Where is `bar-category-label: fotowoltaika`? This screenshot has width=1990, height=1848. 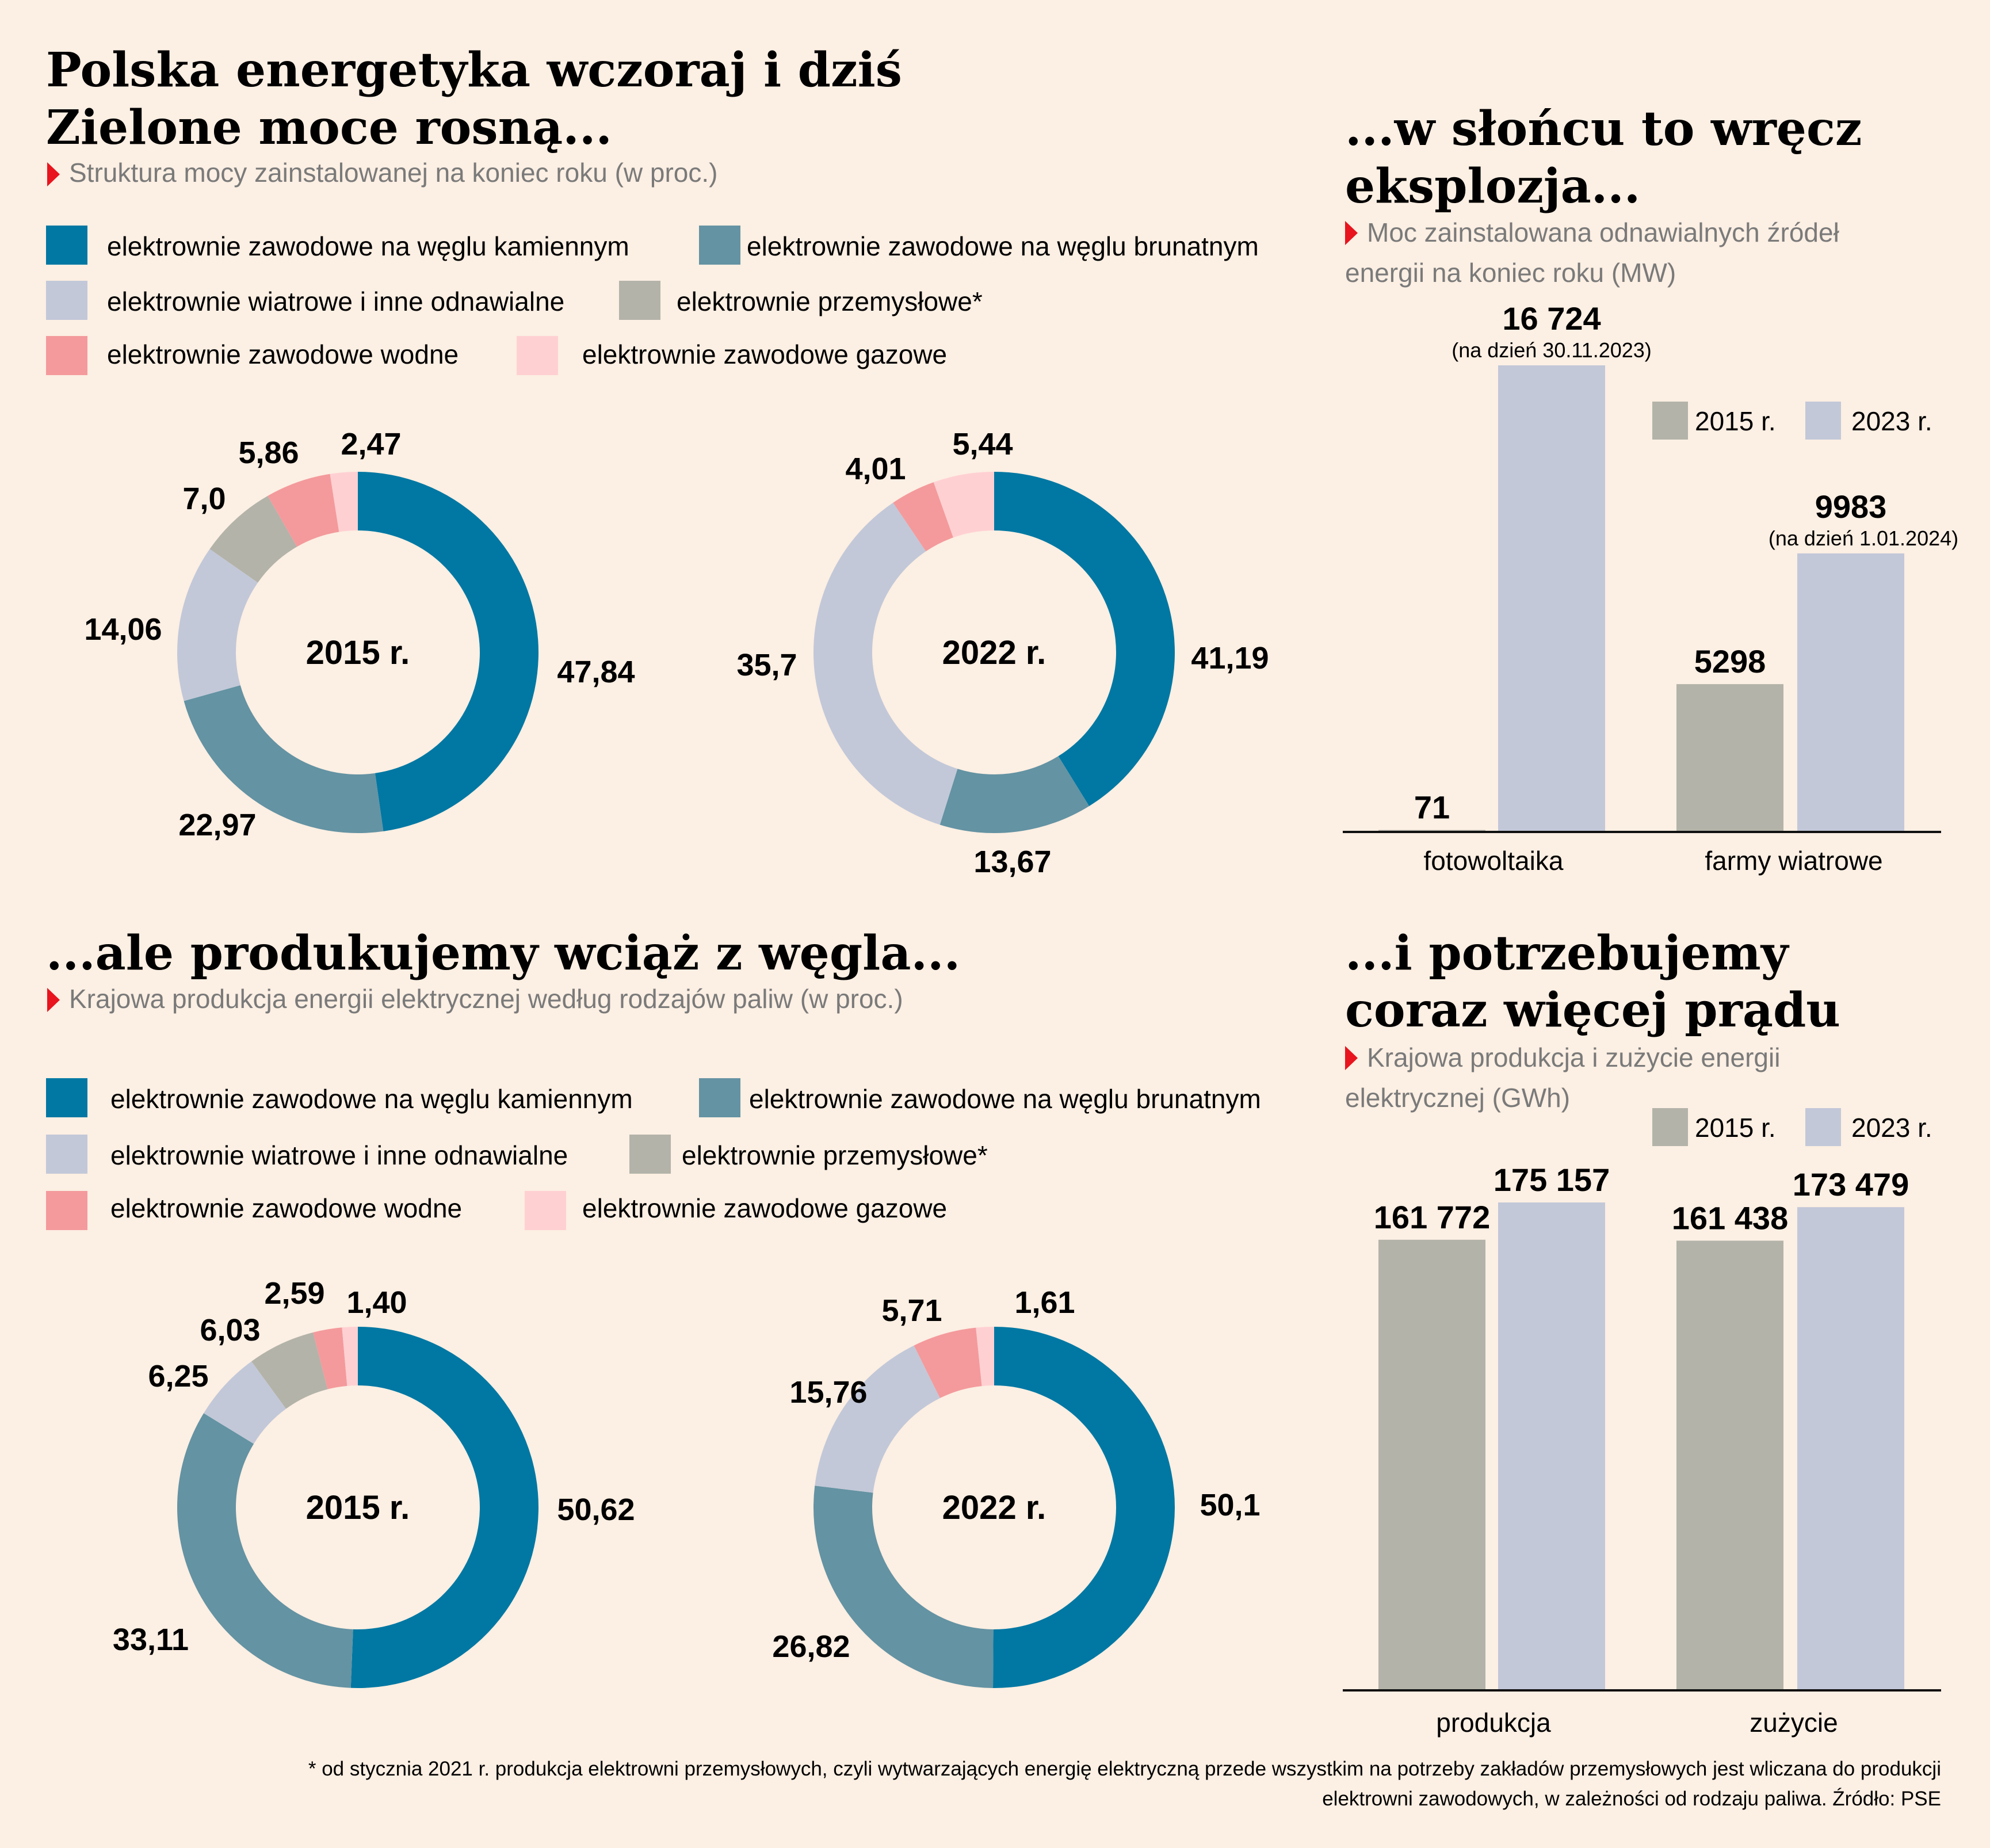 bar-category-label: fotowoltaika is located at coordinates (1494, 861).